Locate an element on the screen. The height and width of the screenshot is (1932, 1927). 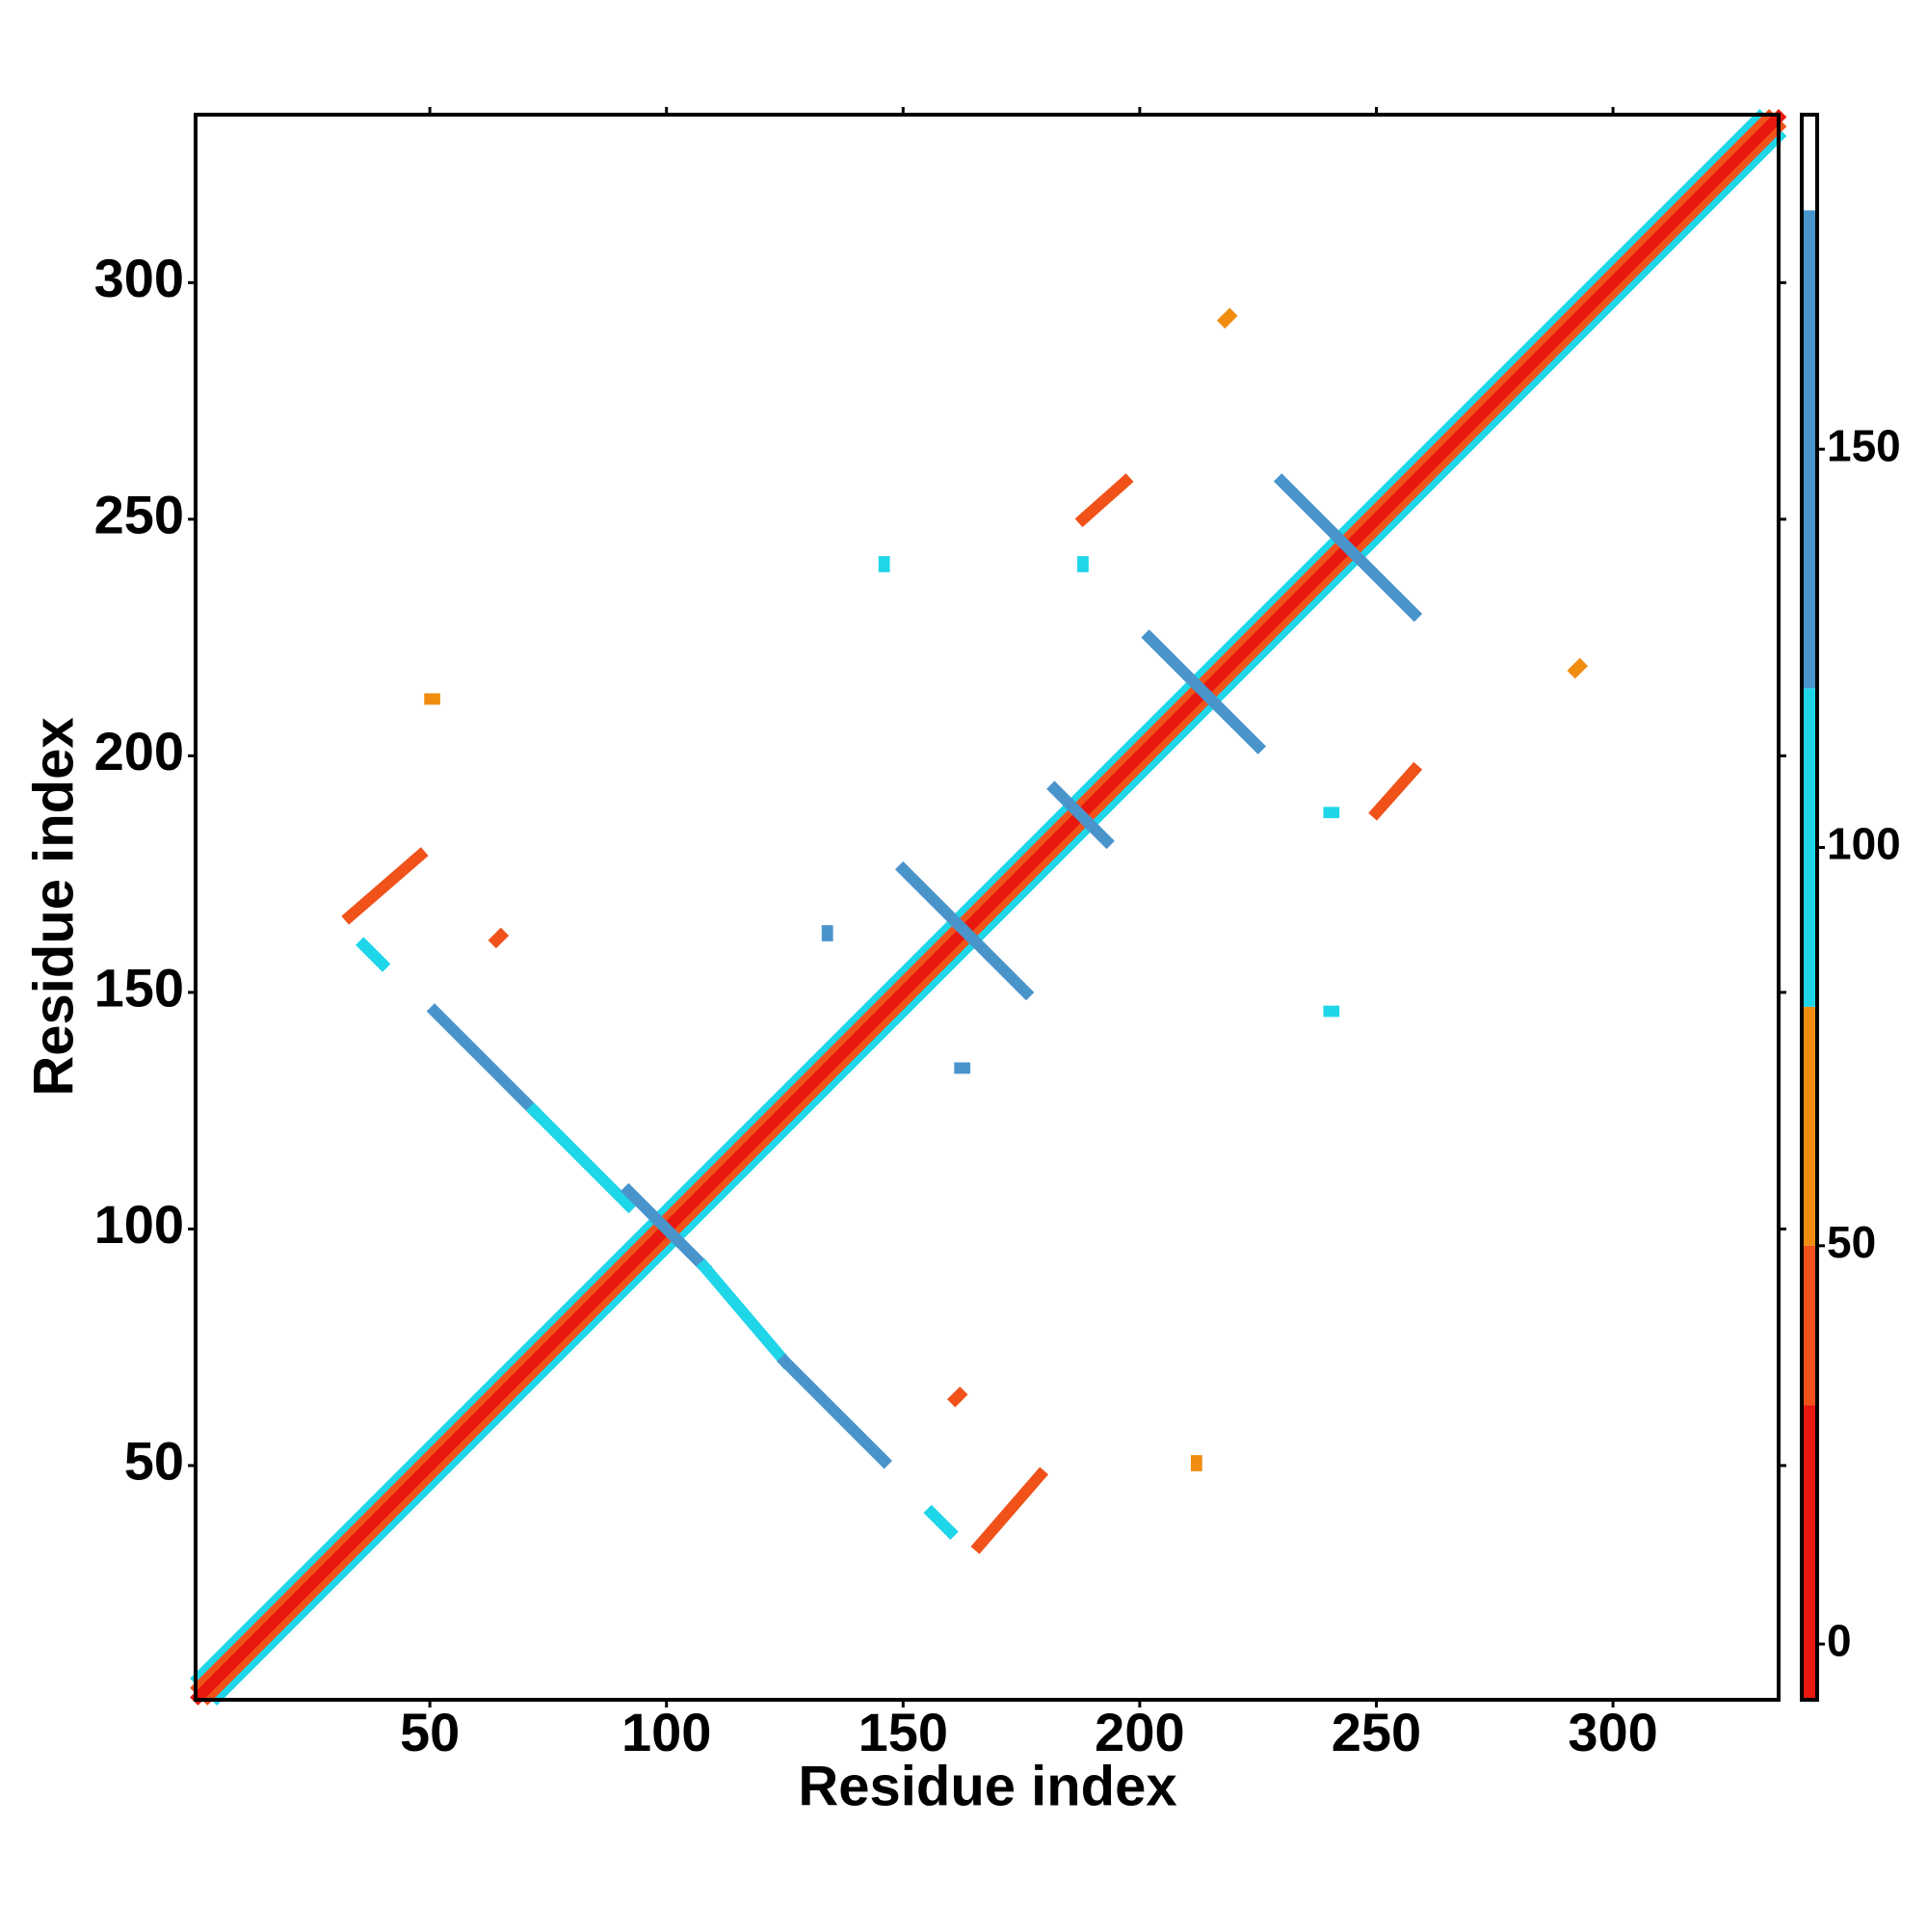
y-axis-title: Residue index is located at coordinates (53, 906).